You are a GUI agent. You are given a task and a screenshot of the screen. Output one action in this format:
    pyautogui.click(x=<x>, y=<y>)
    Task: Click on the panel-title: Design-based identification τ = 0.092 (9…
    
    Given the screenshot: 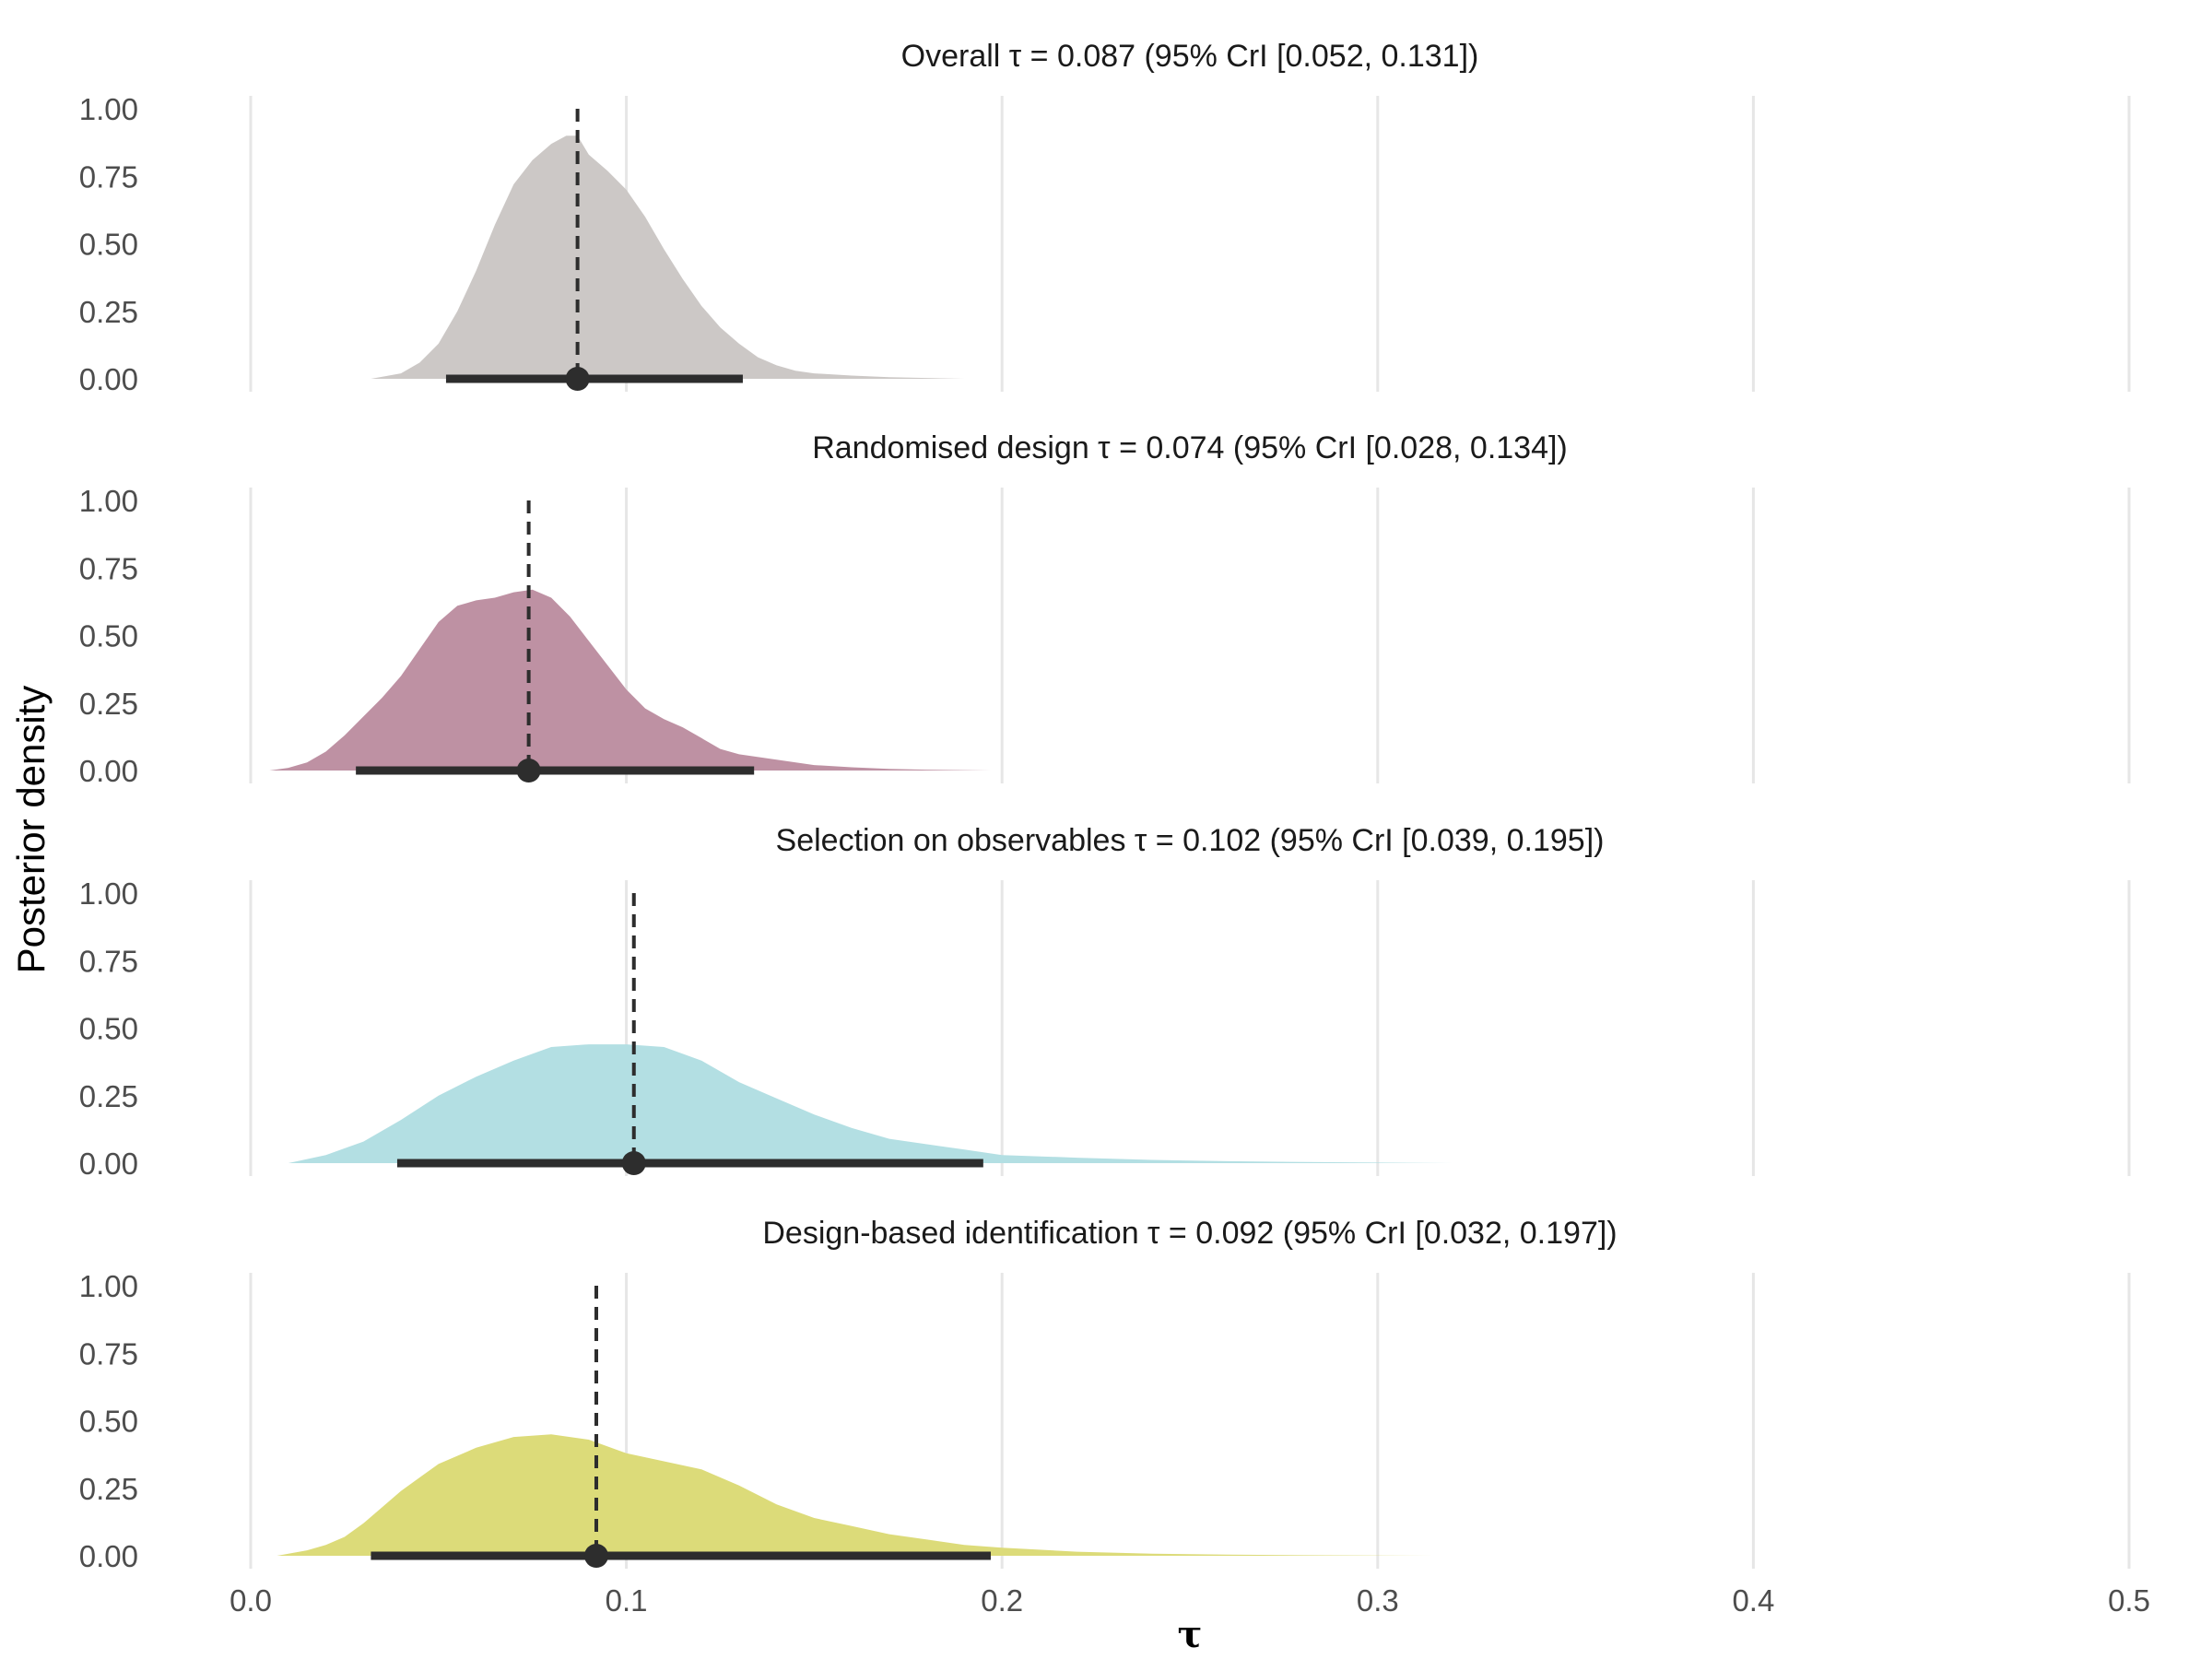 What is the action you would take?
    pyautogui.click(x=1189, y=1233)
    